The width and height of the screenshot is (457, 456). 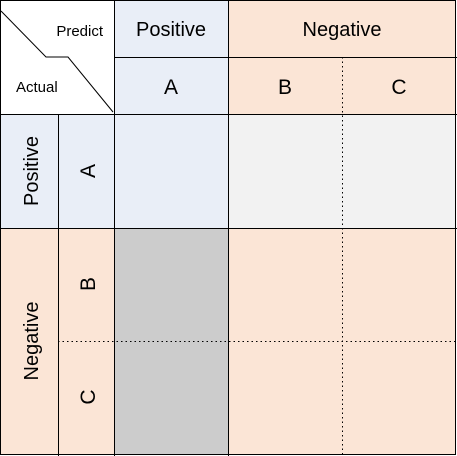 I want to click on row-group-positive-label: Positive, so click(x=32, y=171).